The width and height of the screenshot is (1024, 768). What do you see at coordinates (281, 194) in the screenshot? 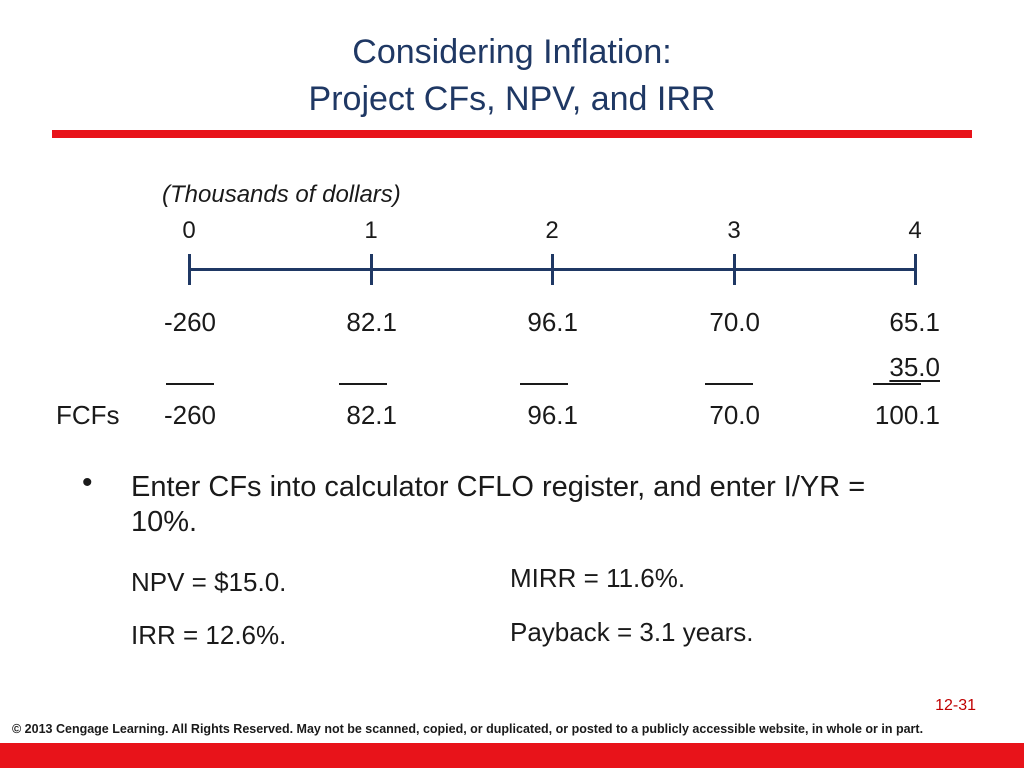
I see `units-label: (Thousands of dollars)` at bounding box center [281, 194].